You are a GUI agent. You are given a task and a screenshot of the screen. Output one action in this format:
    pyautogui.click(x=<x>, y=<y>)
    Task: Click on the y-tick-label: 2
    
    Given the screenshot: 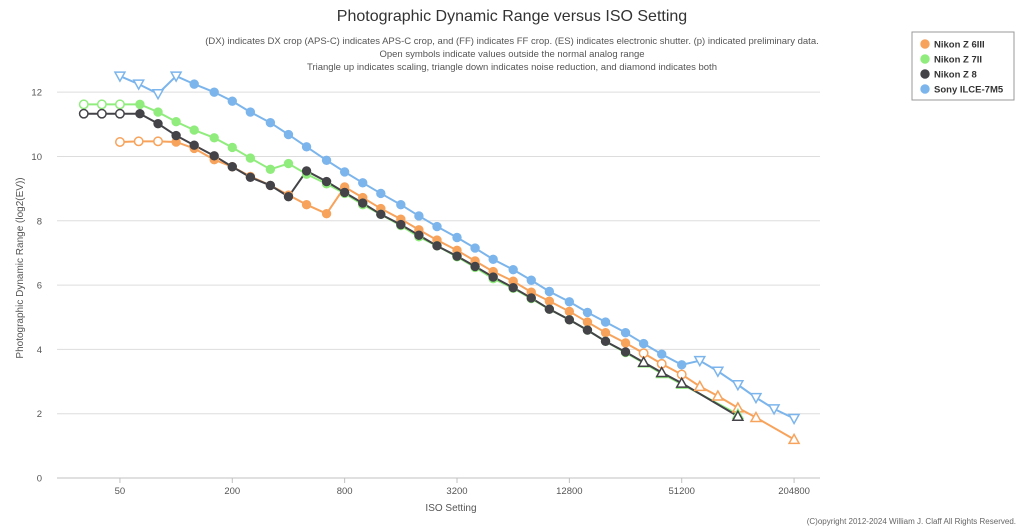 What is the action you would take?
    pyautogui.click(x=39, y=414)
    